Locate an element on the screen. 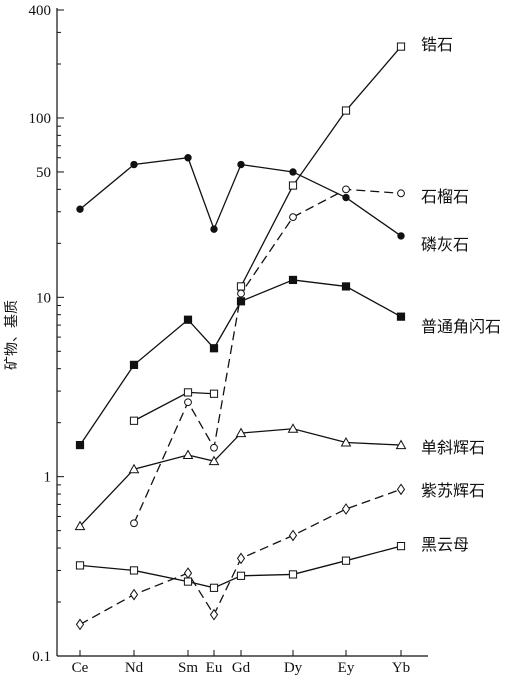  x-tick-label-nd: Nd is located at coordinates (134, 668).